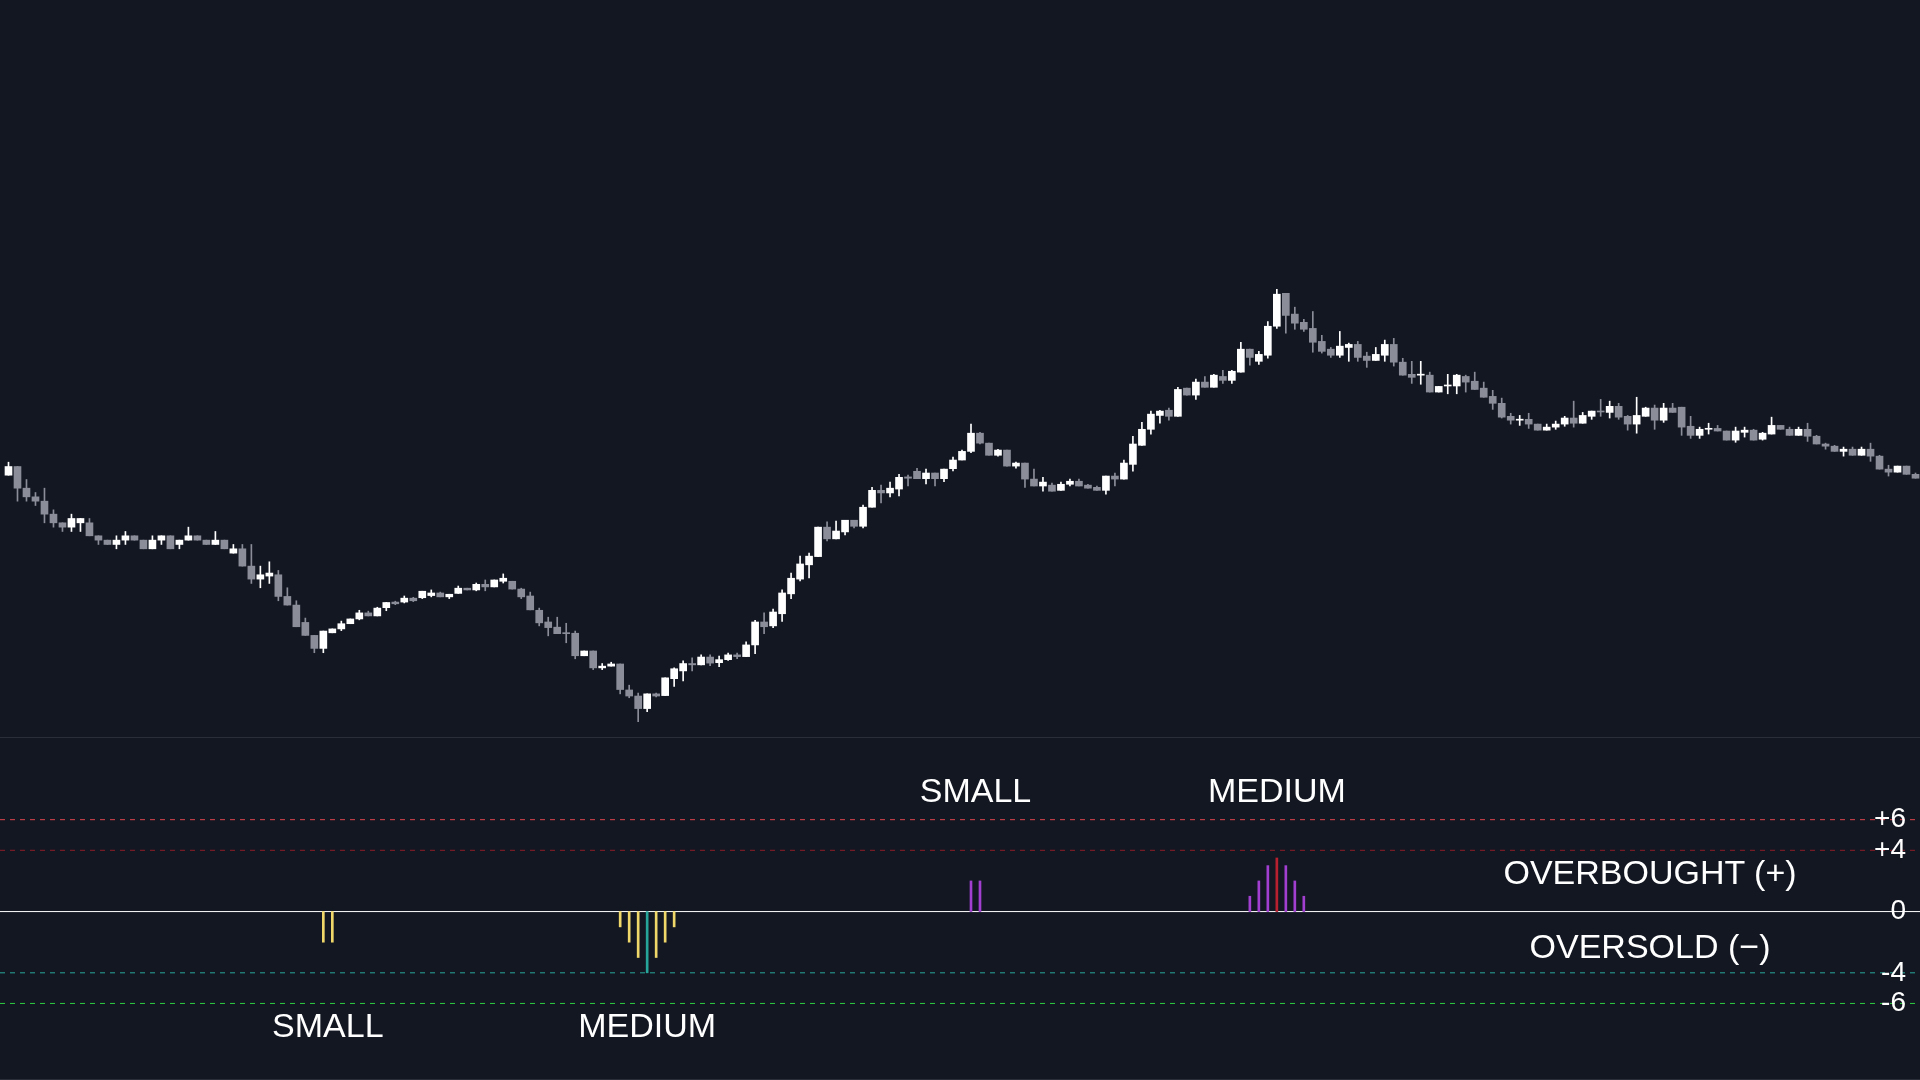  Describe the element at coordinates (1650, 871) in the screenshot. I see `annotation: OVERBOUGHT (+)` at that location.